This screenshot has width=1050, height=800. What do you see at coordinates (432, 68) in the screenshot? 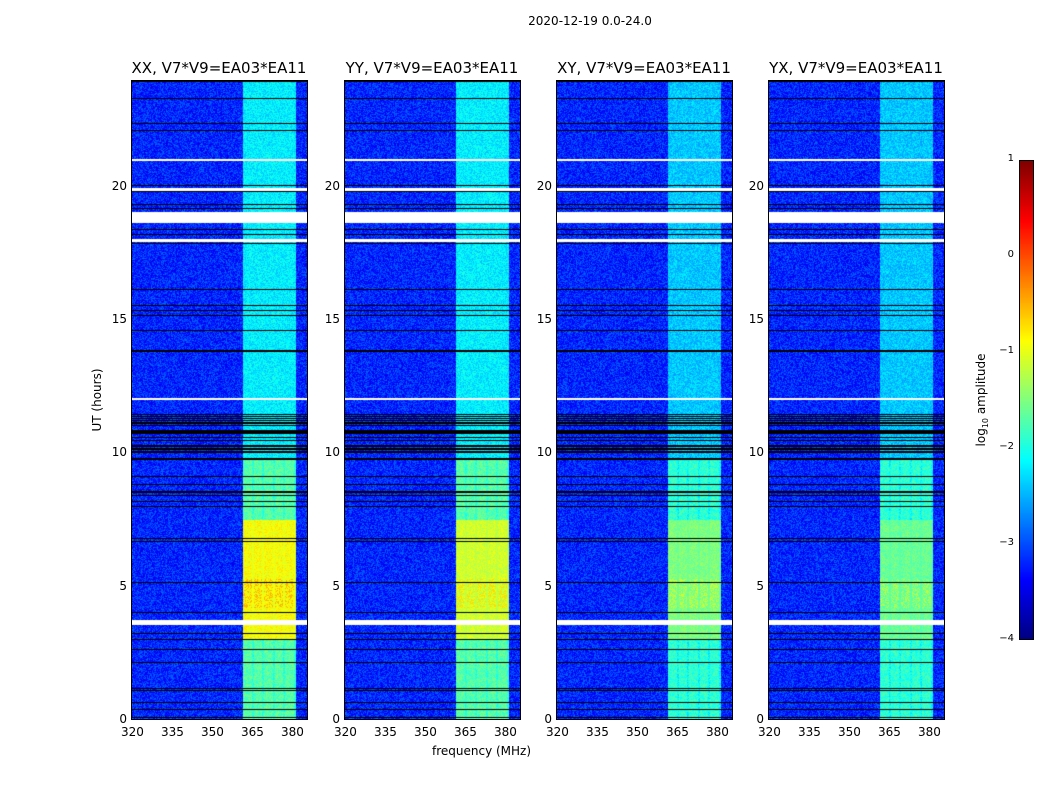
I see `panel-title: YY, V7*V9=EA03*EA11` at bounding box center [432, 68].